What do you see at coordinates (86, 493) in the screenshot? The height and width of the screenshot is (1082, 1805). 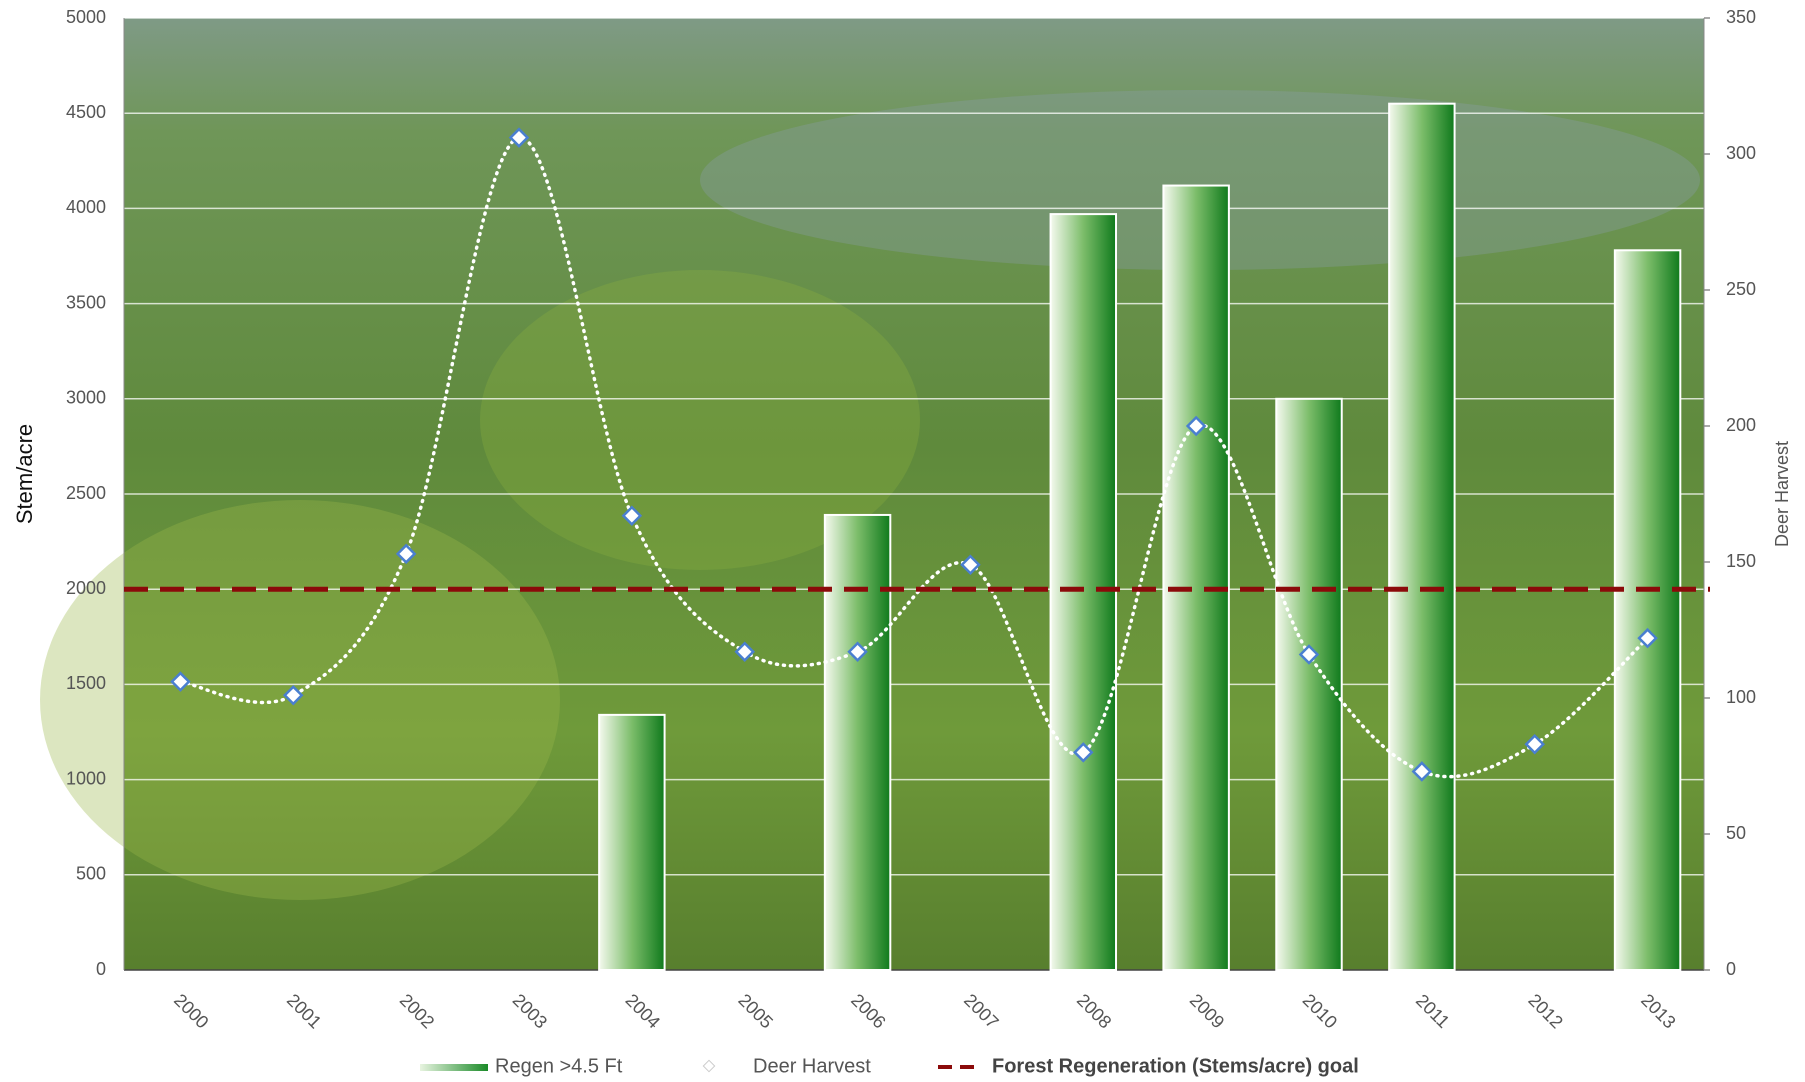 I see `y-tick-label: 2500` at bounding box center [86, 493].